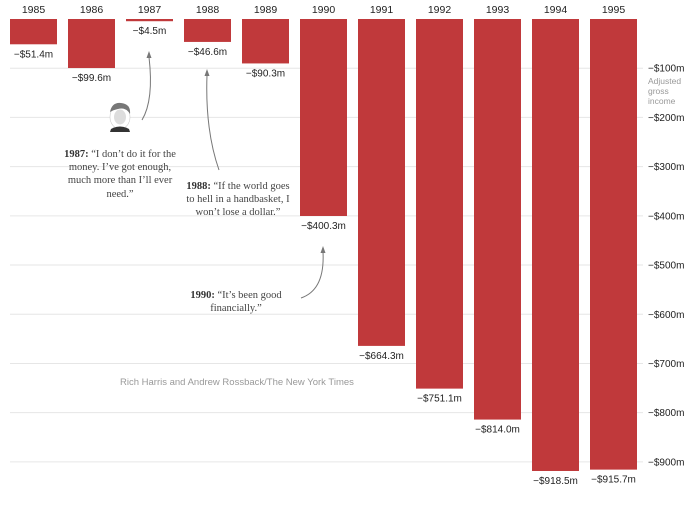  I want to click on portrait-photo, so click(120, 117).